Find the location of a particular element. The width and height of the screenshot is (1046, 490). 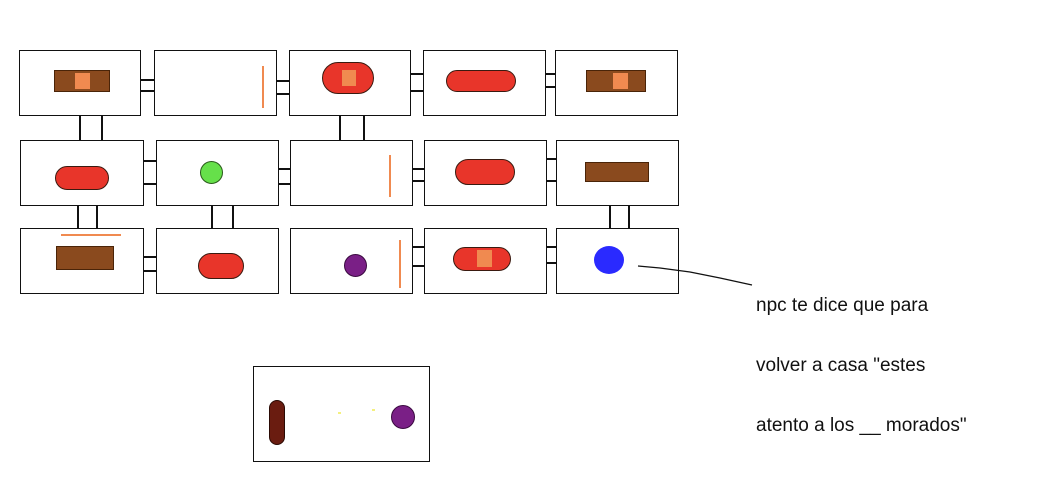

npc-note-line-3: atento a los __ morados" is located at coordinates (861, 425).